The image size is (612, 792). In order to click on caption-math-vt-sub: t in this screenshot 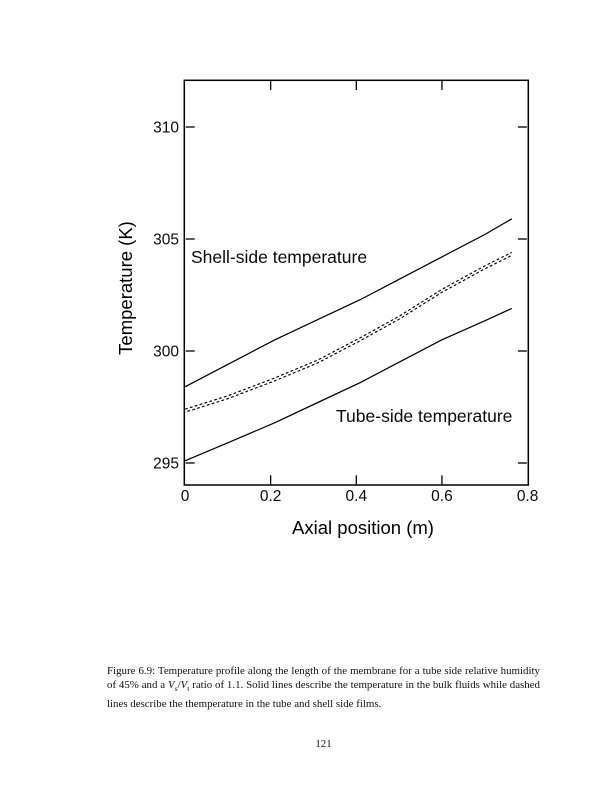, I will do `click(188, 689)`.